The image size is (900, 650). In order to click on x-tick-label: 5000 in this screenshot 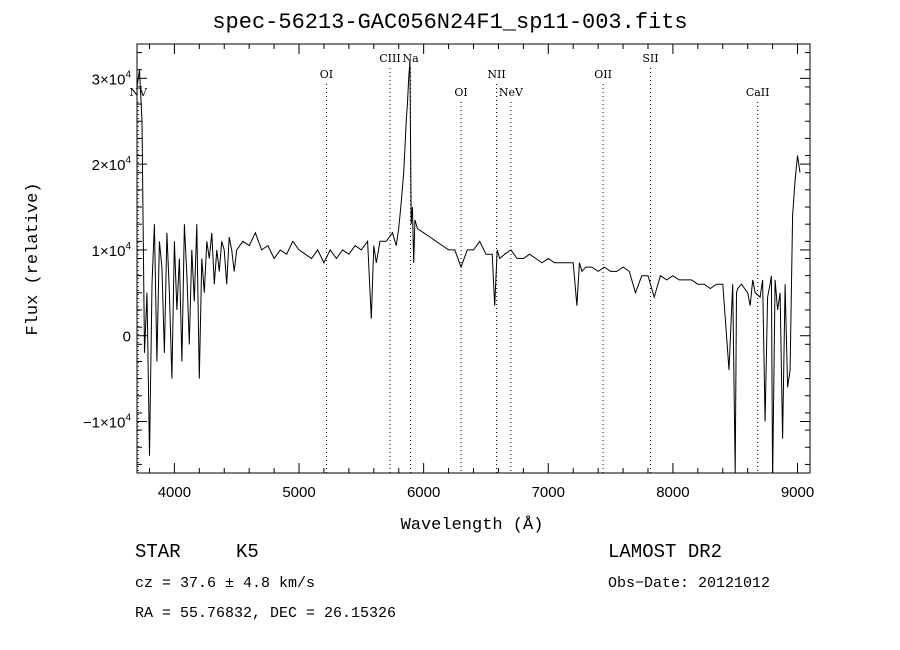, I will do `click(298, 492)`.